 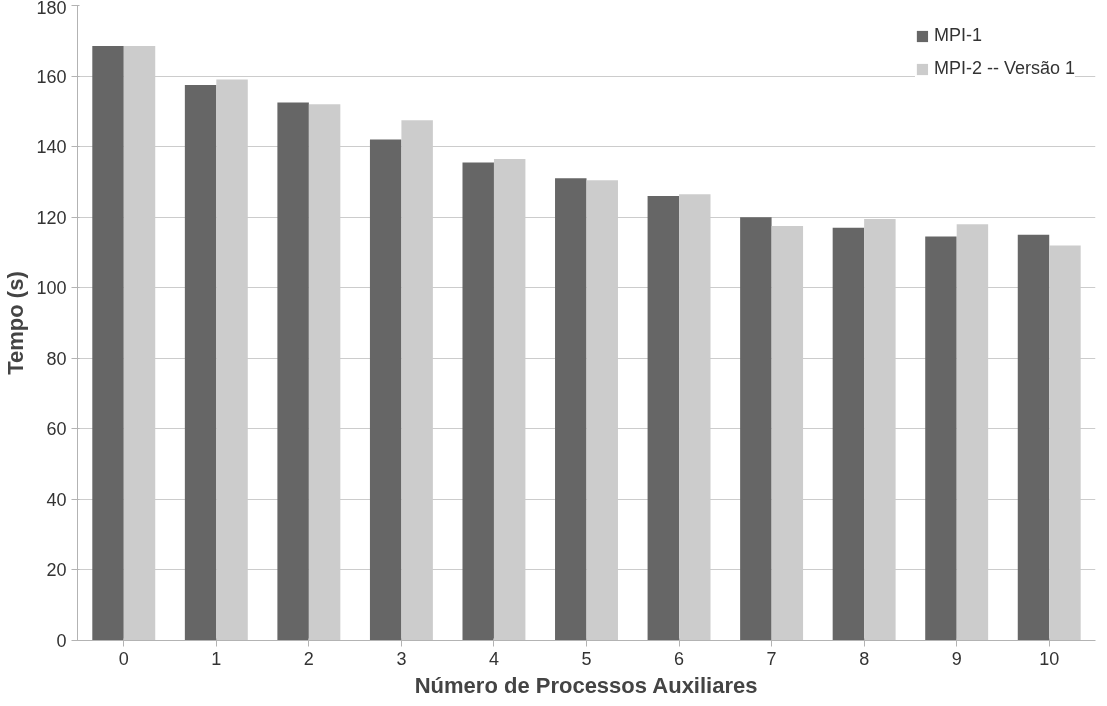 I want to click on x-tick-label: 4, so click(x=493, y=658).